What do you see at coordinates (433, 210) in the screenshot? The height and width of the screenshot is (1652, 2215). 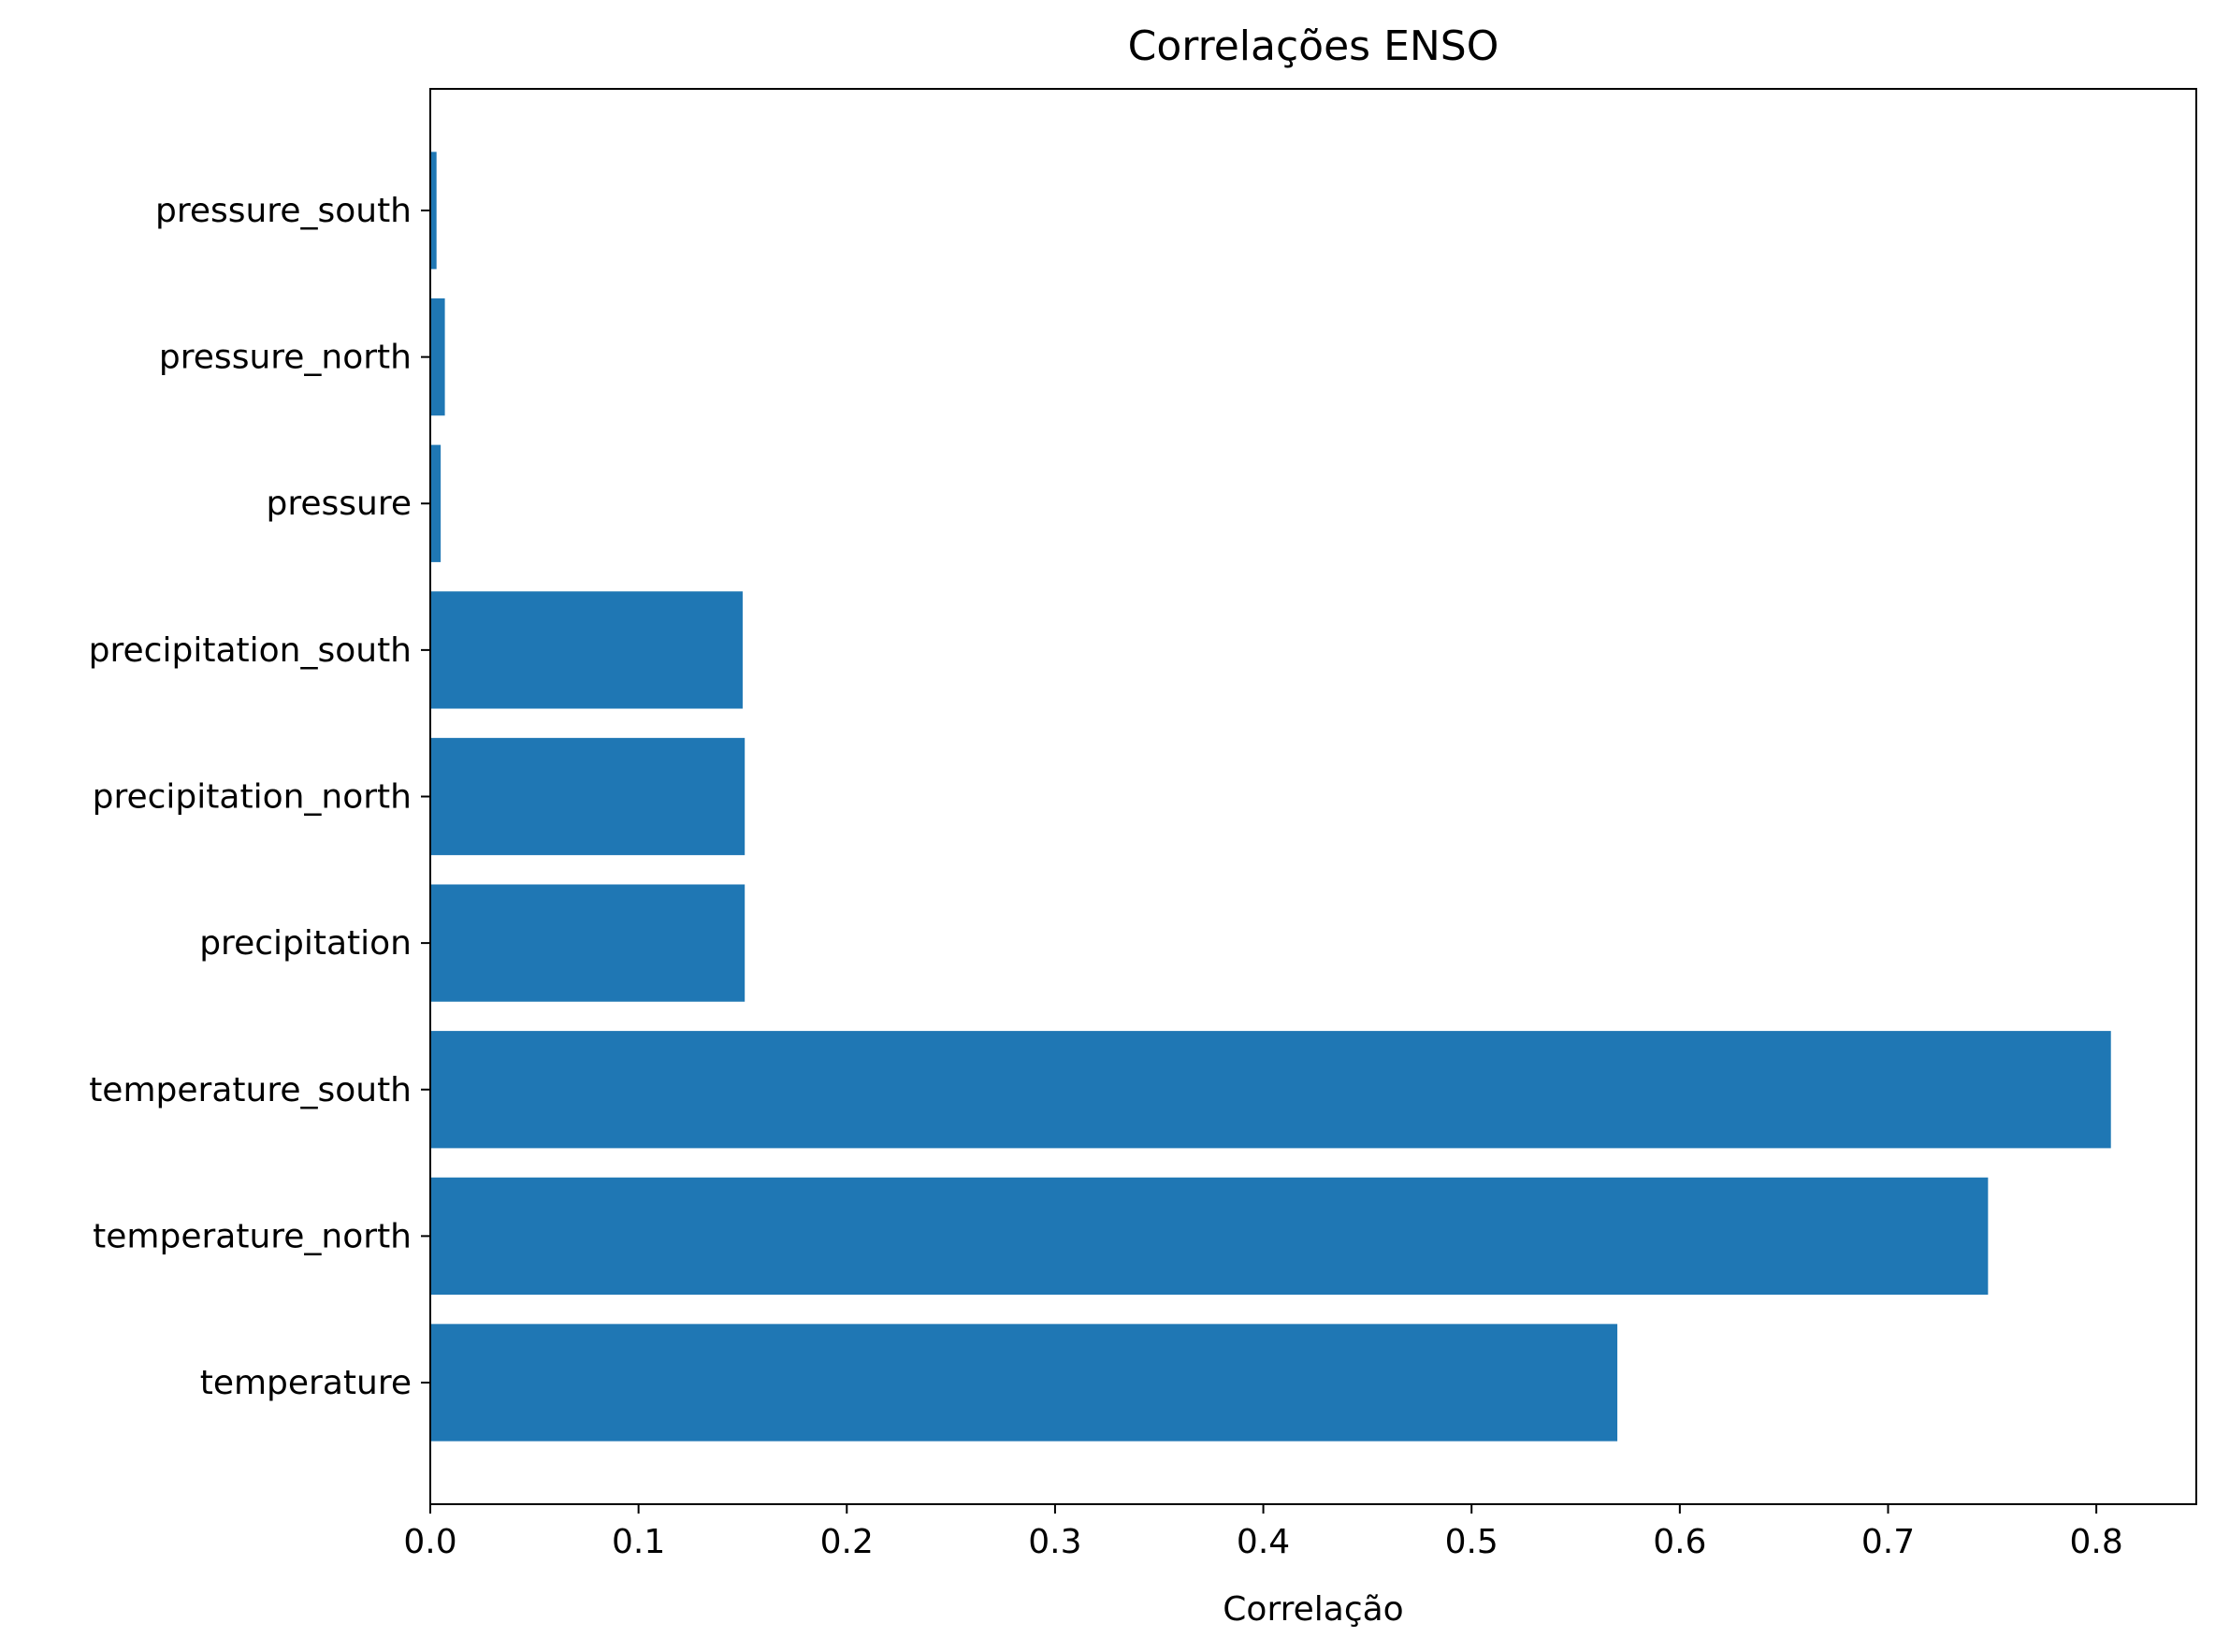 I see `bar-pressure-south` at bounding box center [433, 210].